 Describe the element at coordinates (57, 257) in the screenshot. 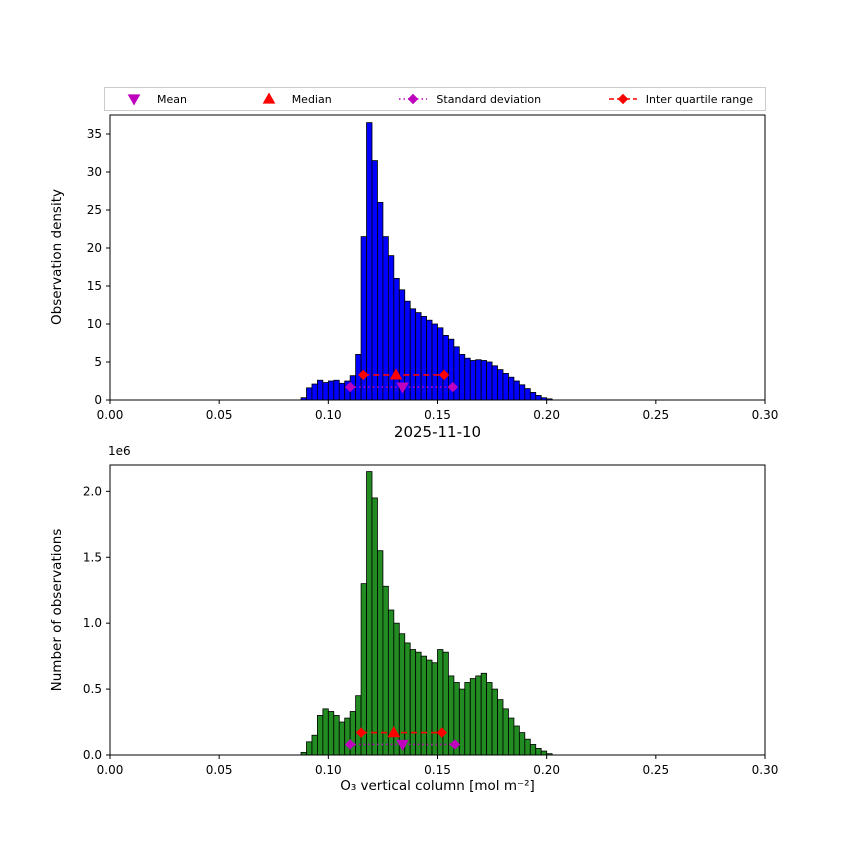

I see `top-y-axis-label: Observation density` at that location.